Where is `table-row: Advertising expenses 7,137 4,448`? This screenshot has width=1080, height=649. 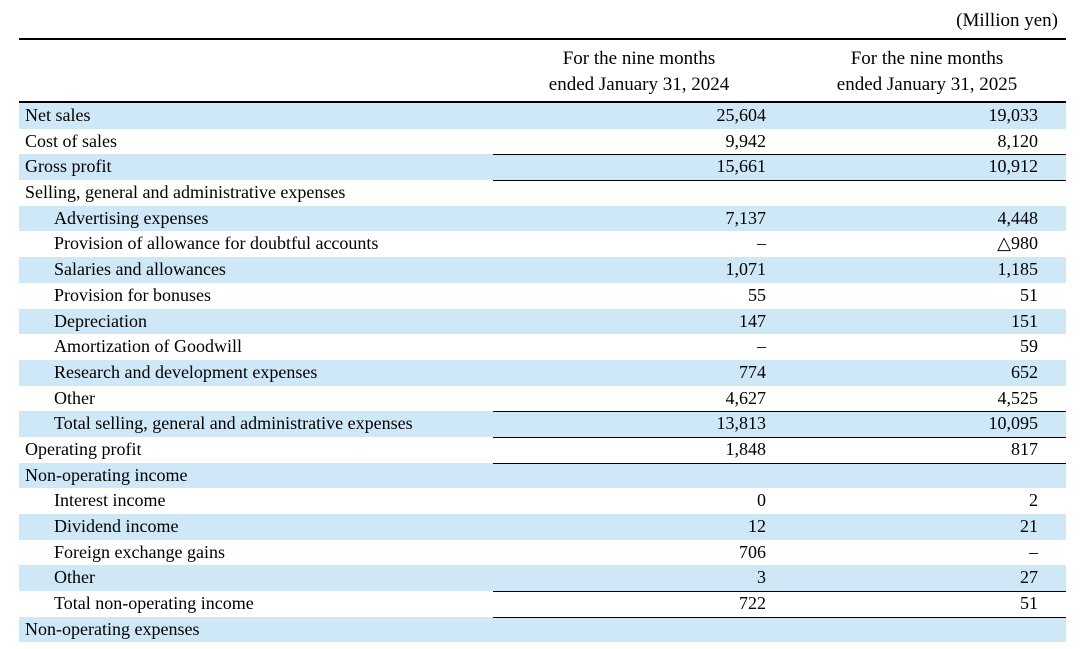 table-row: Advertising expenses 7,137 4,448 is located at coordinates (542, 218).